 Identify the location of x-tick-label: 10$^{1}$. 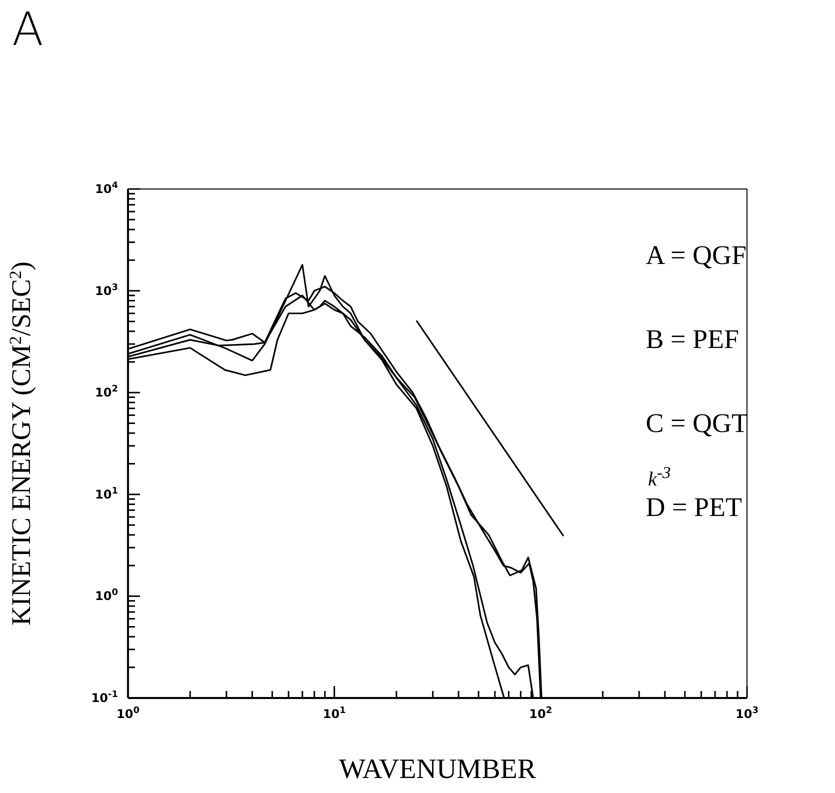
(334, 713).